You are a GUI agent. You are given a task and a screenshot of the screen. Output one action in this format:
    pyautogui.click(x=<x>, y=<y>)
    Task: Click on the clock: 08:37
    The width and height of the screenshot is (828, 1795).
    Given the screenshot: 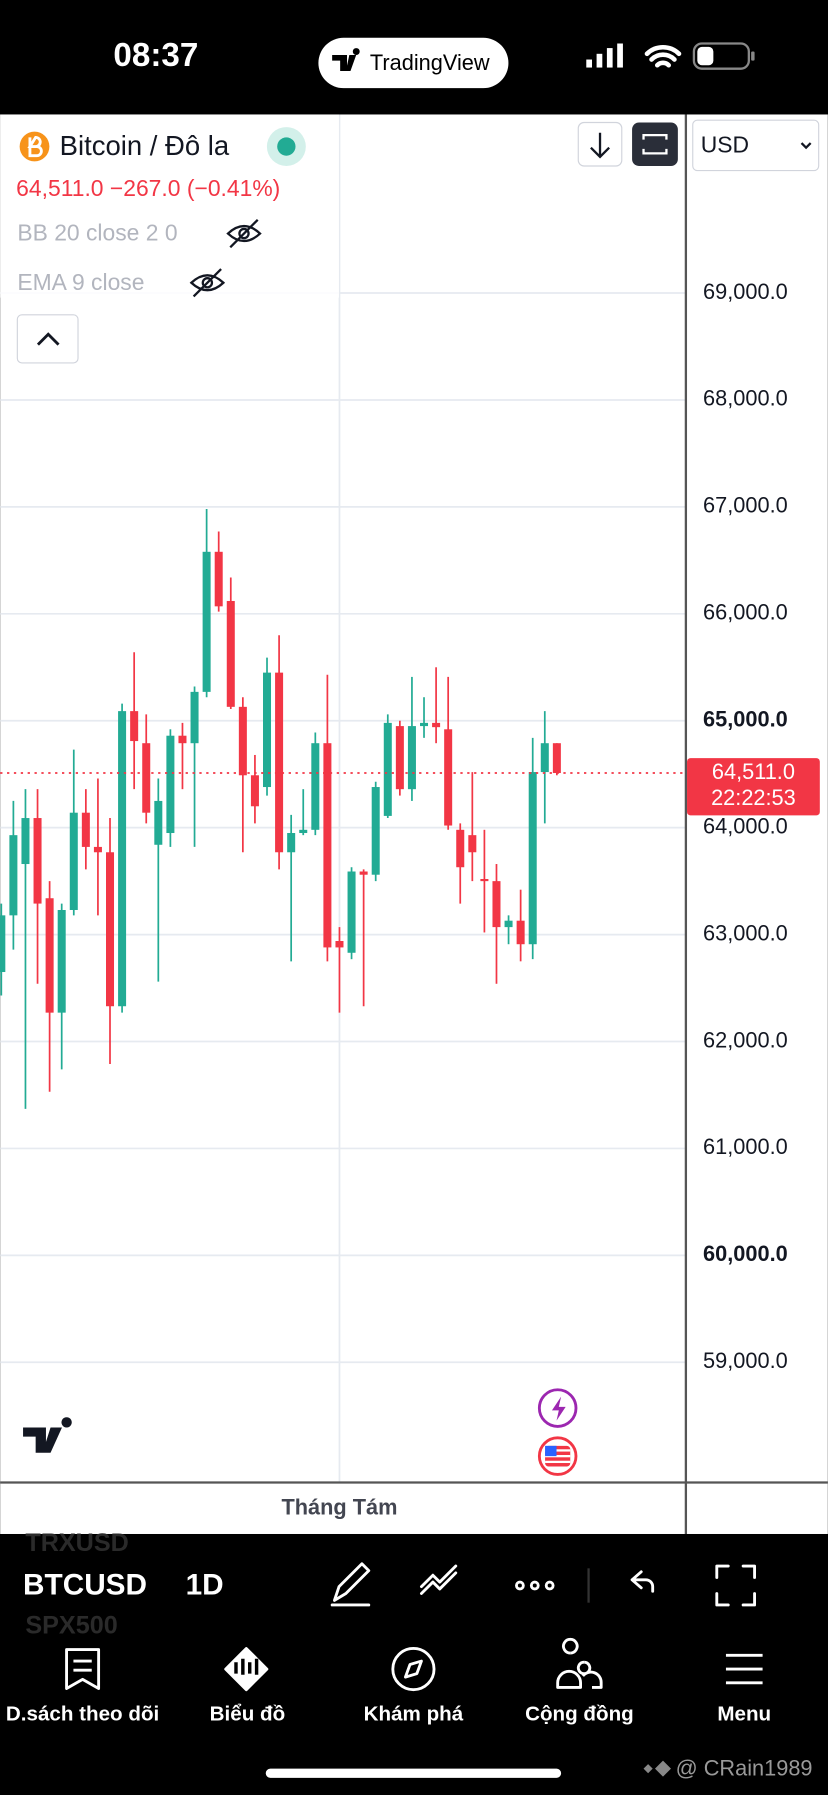 What is the action you would take?
    pyautogui.click(x=155, y=55)
    